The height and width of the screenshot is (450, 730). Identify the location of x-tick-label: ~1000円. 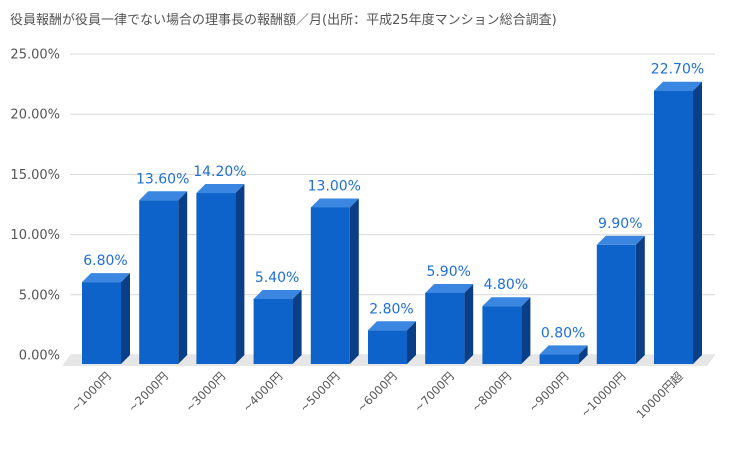
(91, 392).